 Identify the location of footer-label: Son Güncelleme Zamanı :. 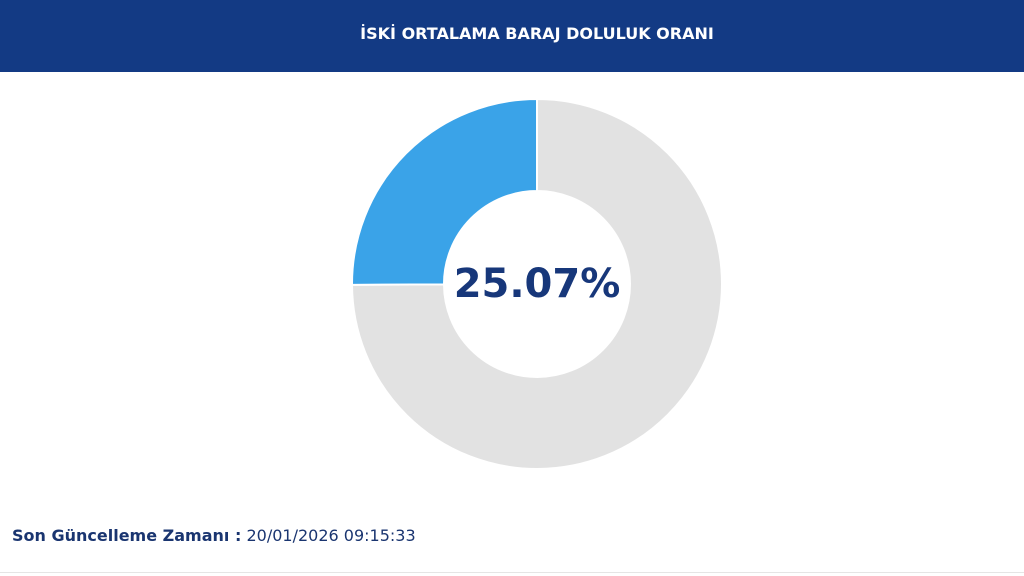
(127, 535).